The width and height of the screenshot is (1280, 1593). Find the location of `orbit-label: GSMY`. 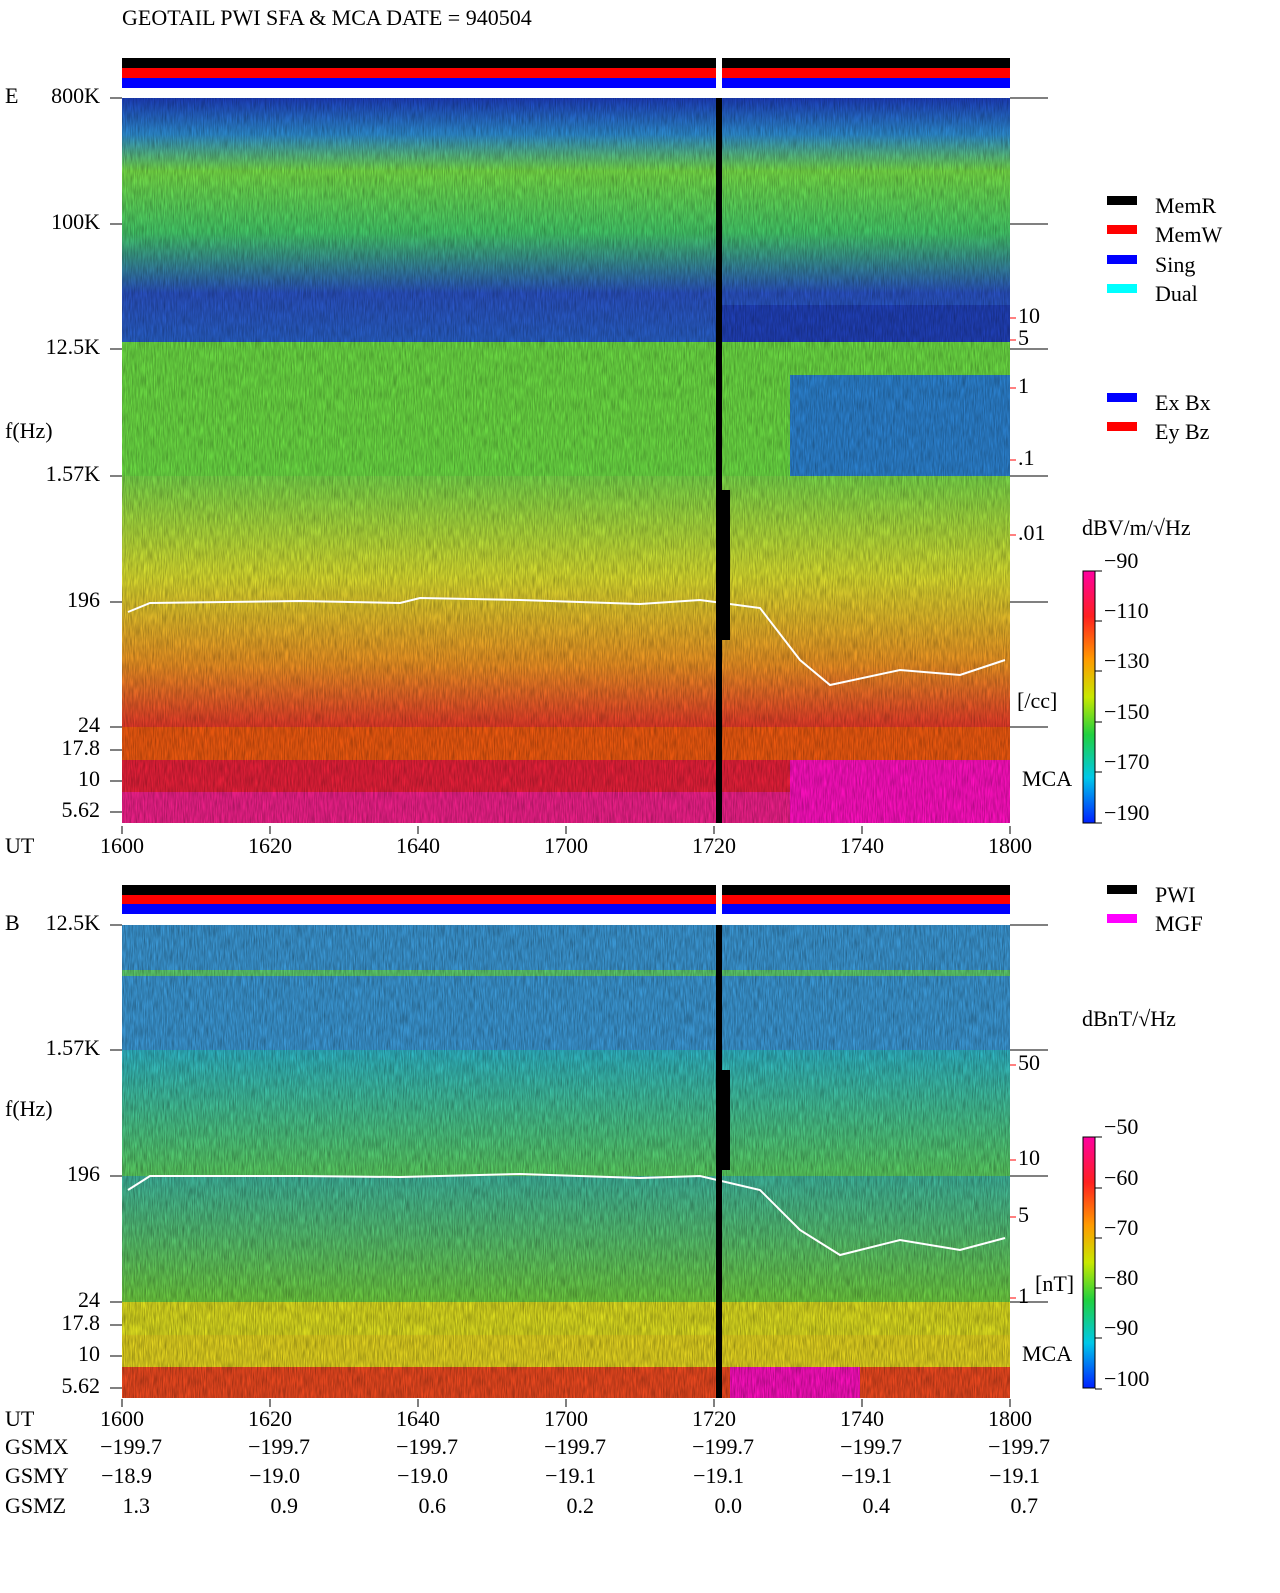

orbit-label: GSMY is located at coordinates (37, 1475).